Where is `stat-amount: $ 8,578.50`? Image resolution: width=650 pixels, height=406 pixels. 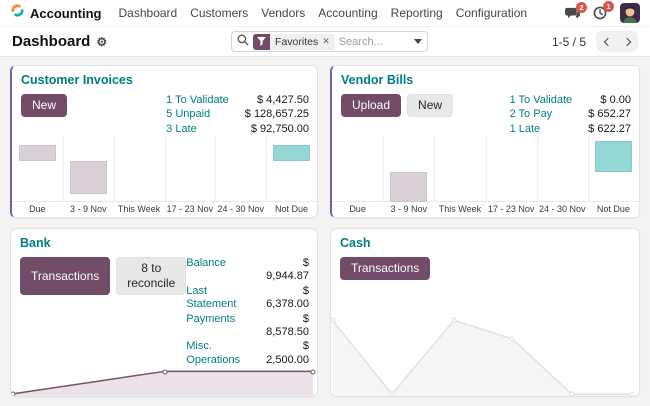
stat-amount: $ 8,578.50 is located at coordinates (287, 325).